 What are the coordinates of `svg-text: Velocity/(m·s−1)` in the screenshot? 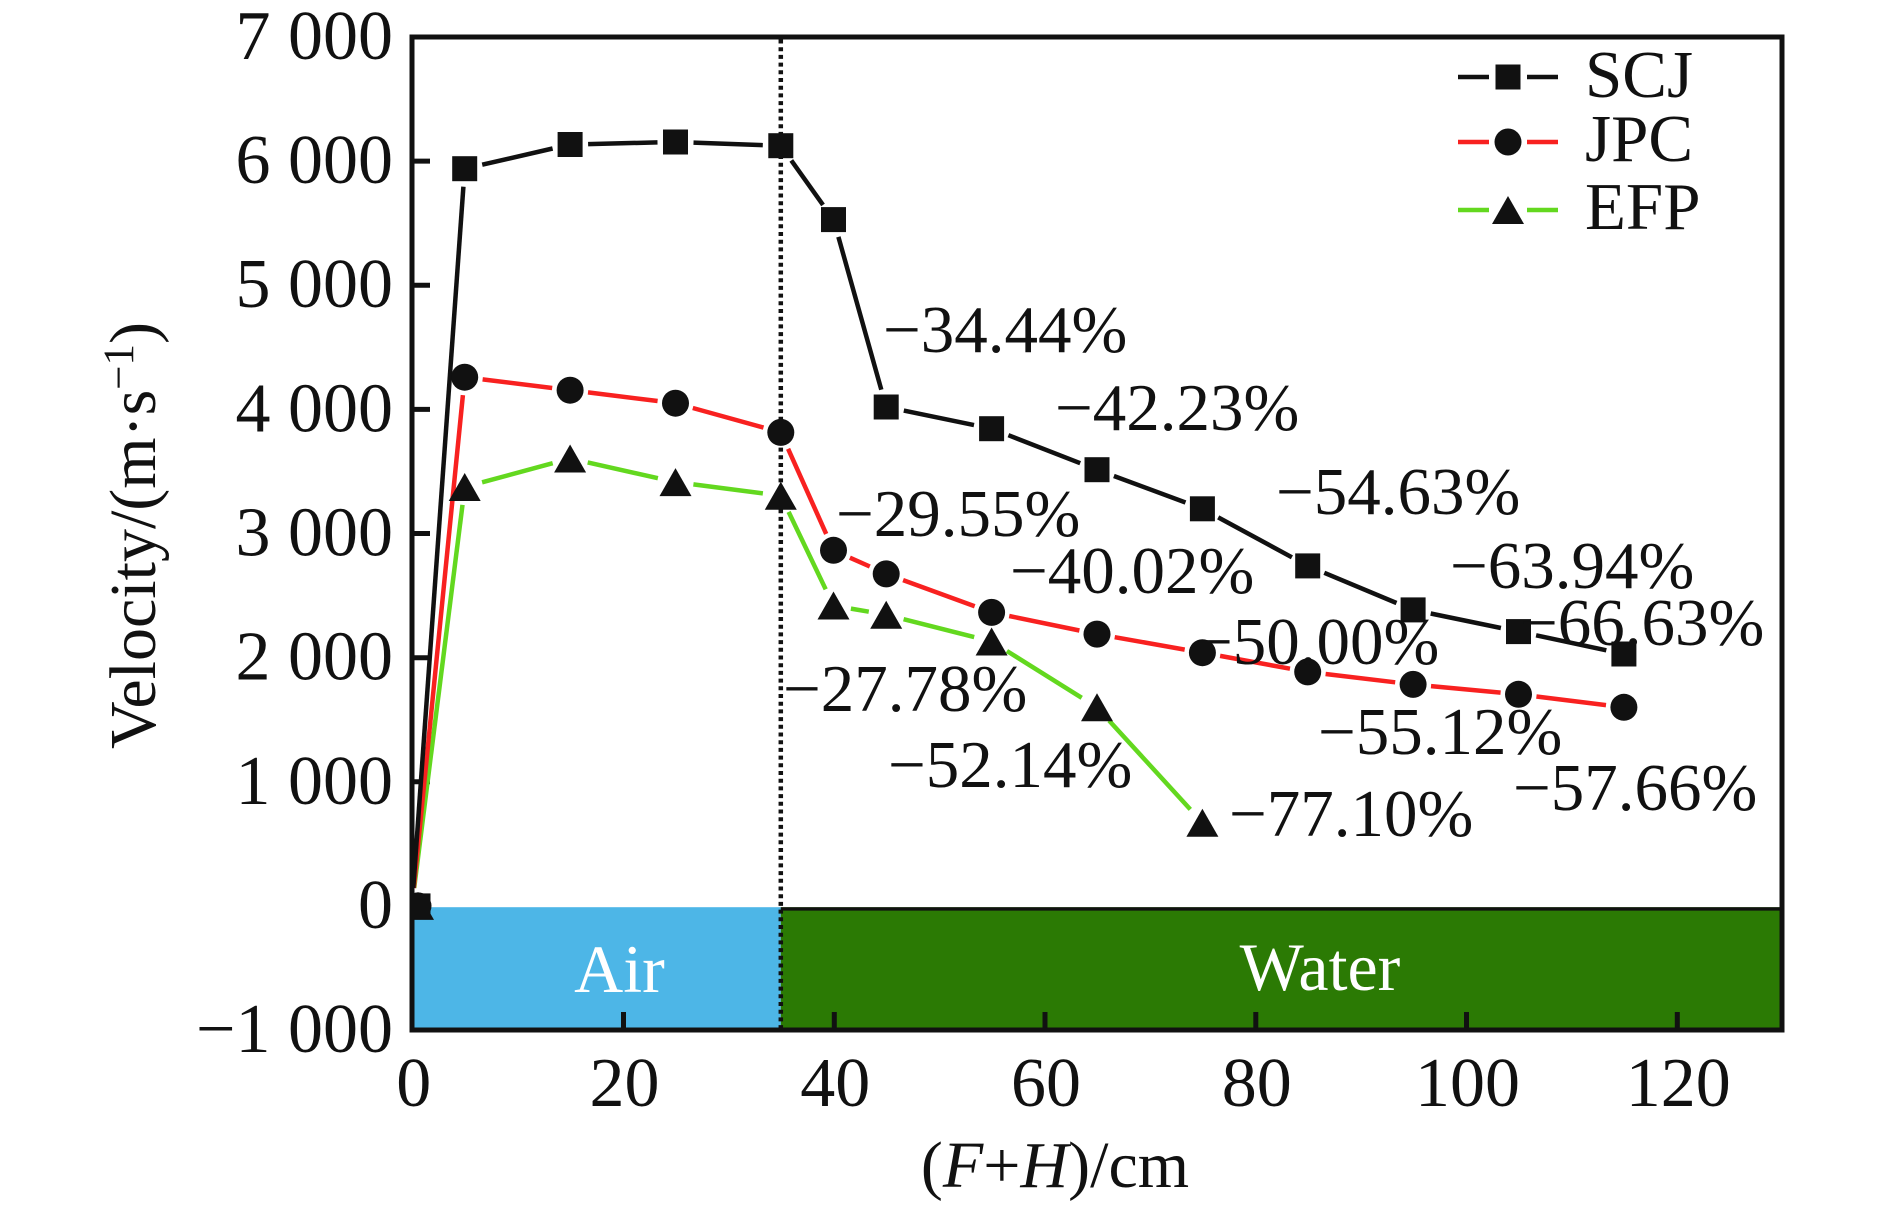 It's located at (133, 535).